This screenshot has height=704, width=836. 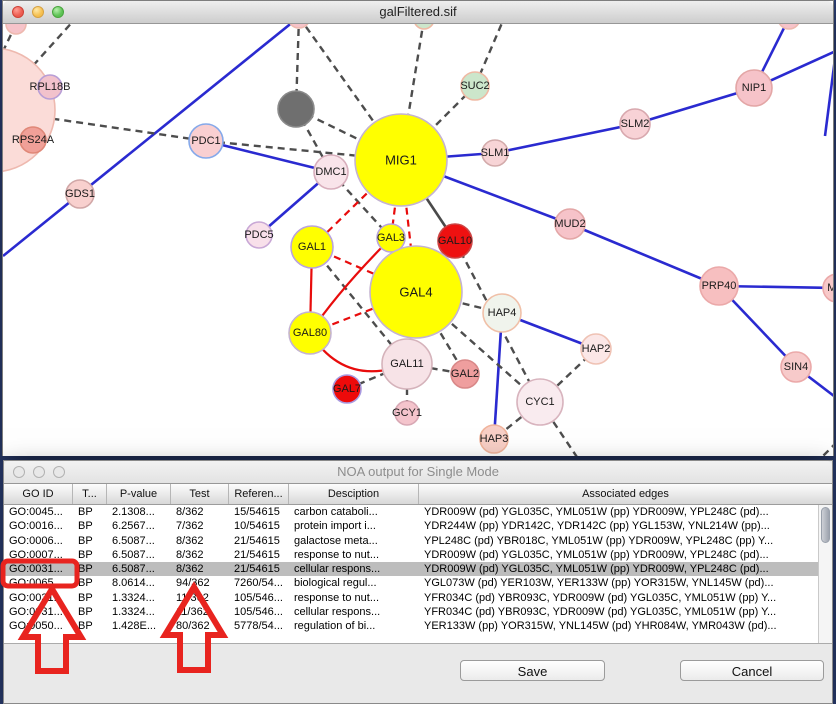 What do you see at coordinates (38, 494) in the screenshot?
I see `column-header-go-id: GO ID` at bounding box center [38, 494].